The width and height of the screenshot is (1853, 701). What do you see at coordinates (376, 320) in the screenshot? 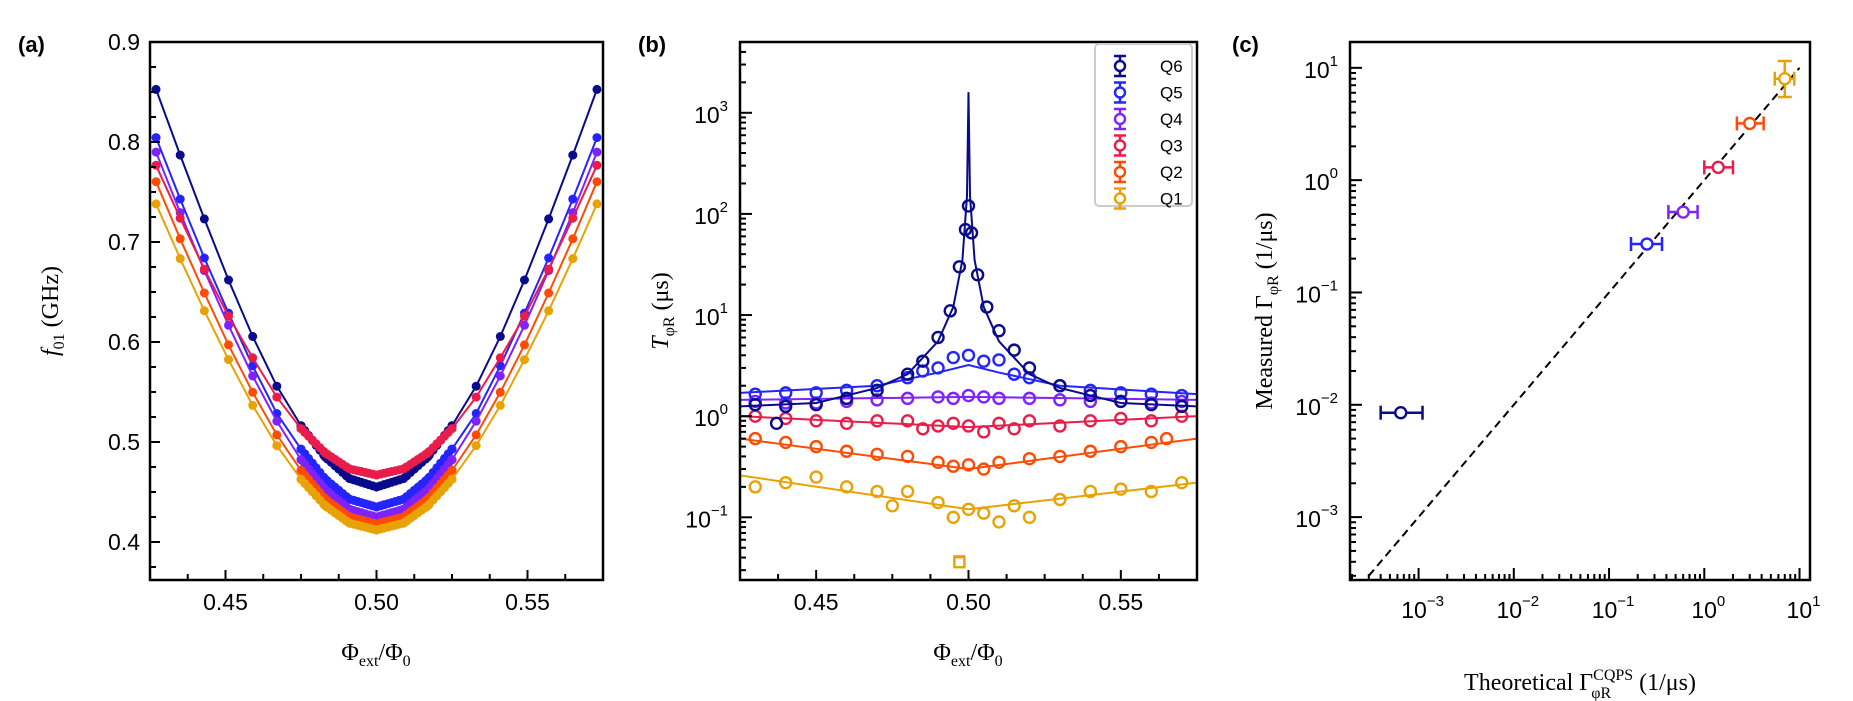
I see `fit-line-Q3` at bounding box center [376, 320].